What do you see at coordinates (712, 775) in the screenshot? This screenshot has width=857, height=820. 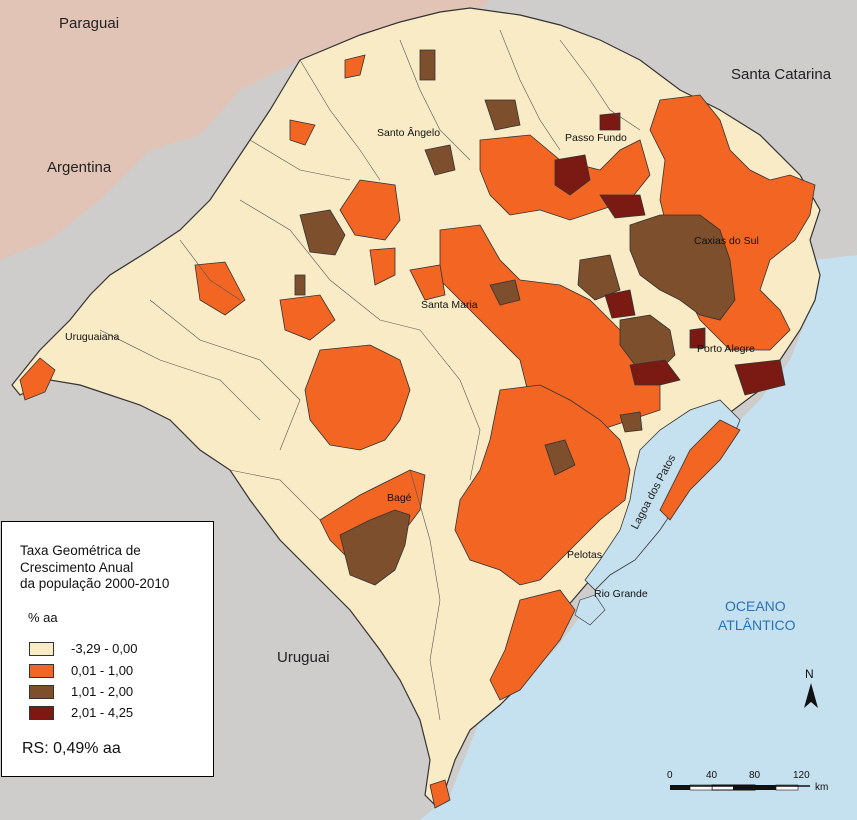 I see `scale-tick-label: 40` at bounding box center [712, 775].